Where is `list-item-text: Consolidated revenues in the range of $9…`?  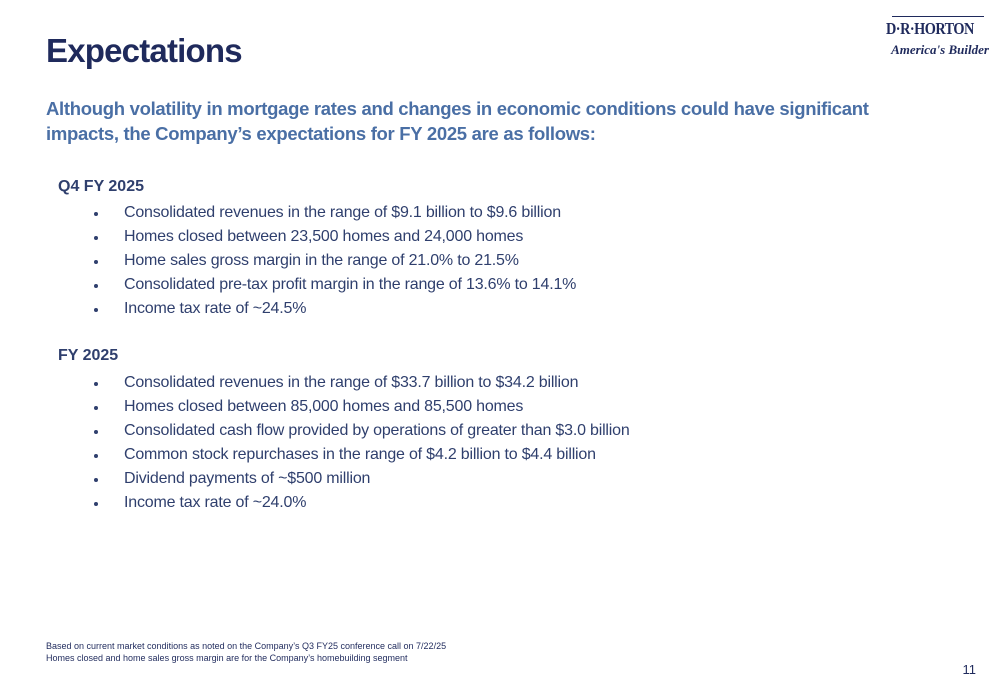
list-item-text: Consolidated revenues in the range of $9… is located at coordinates (342, 212).